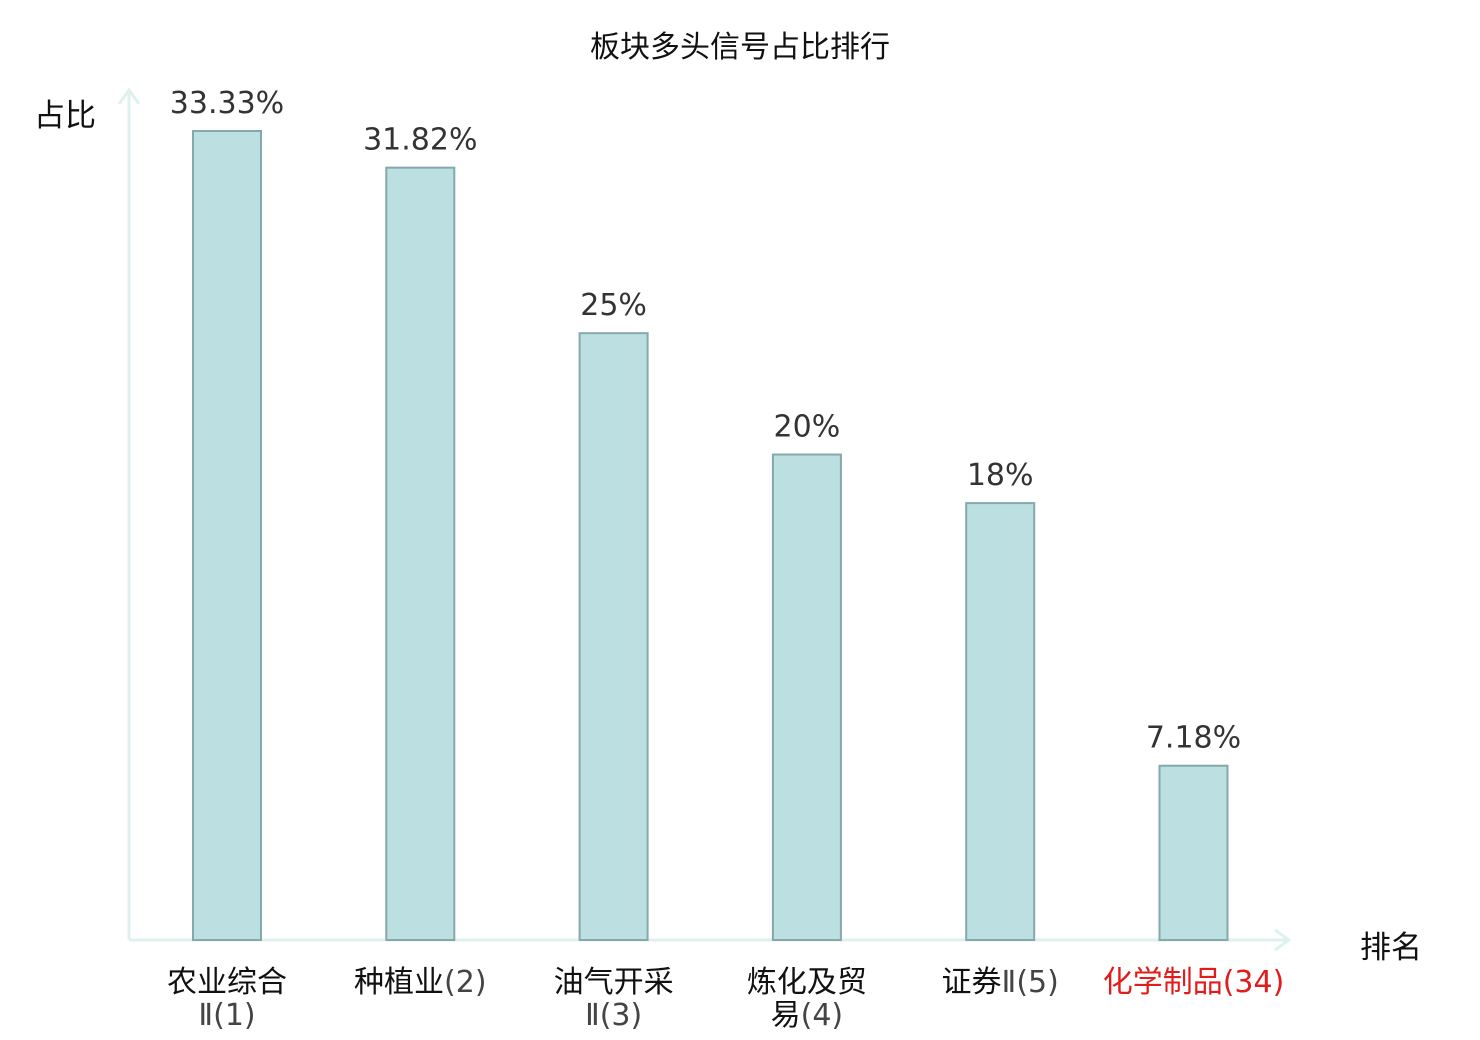 This screenshot has width=1480, height=1040. I want to click on x-tick-label: 炼化及贸易(4), so click(807, 999).